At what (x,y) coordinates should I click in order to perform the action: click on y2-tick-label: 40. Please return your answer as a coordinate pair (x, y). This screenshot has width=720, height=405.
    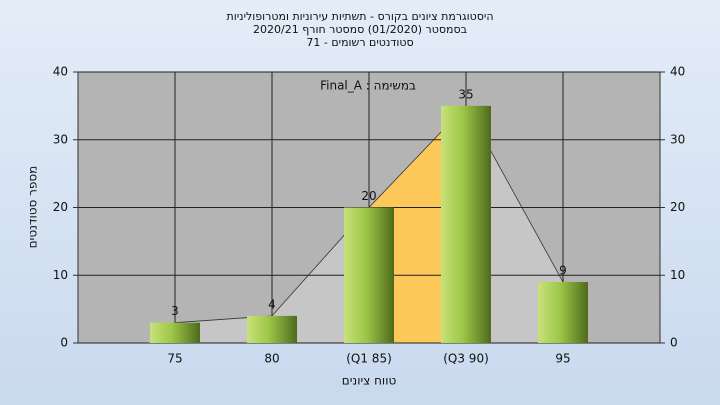
    Looking at the image, I should click on (677, 72).